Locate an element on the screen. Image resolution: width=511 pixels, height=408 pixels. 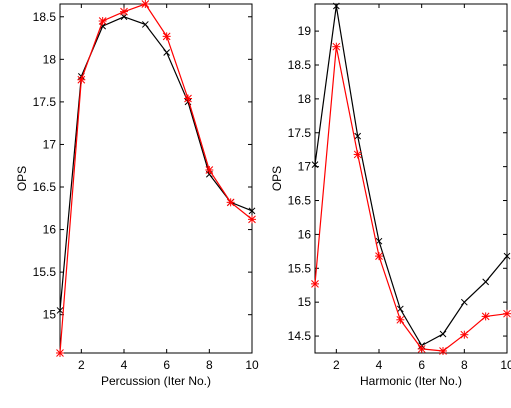
x-axis-label: Harmonic (Iter No.) is located at coordinates (411, 381).